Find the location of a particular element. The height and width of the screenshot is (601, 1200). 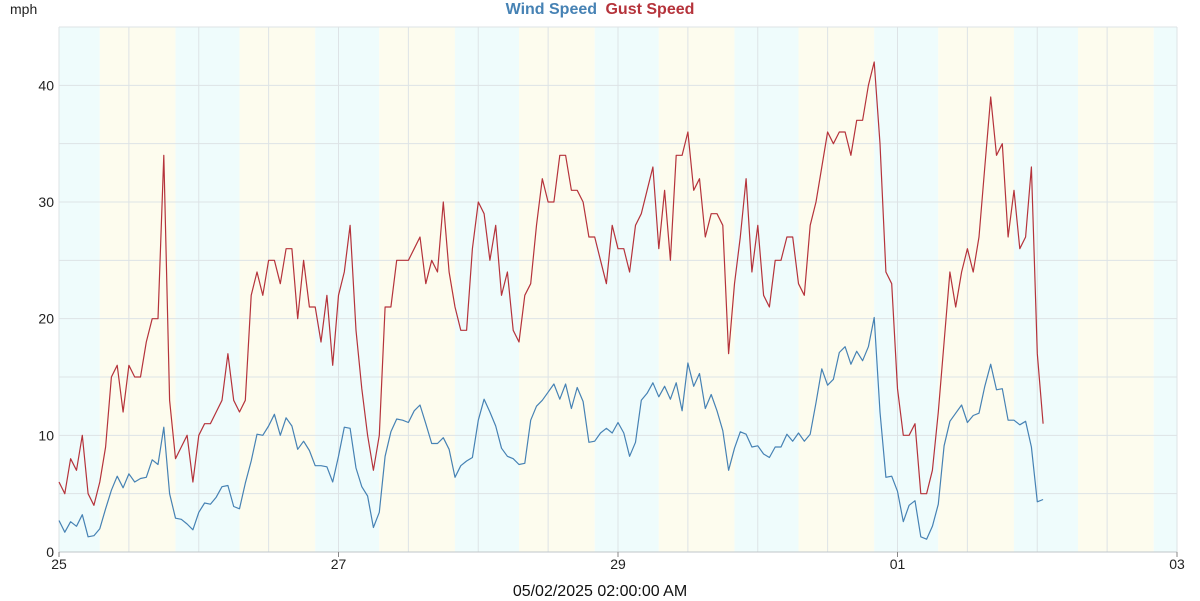

x-tick-label: 27 is located at coordinates (339, 564).